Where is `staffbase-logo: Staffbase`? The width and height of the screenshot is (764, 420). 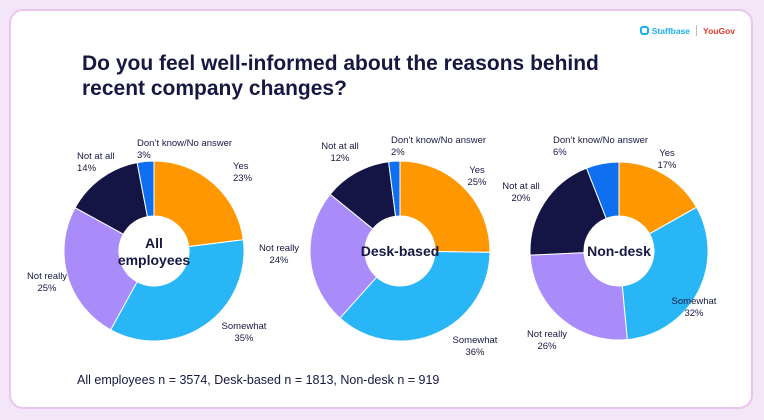 staffbase-logo: Staffbase is located at coordinates (665, 30).